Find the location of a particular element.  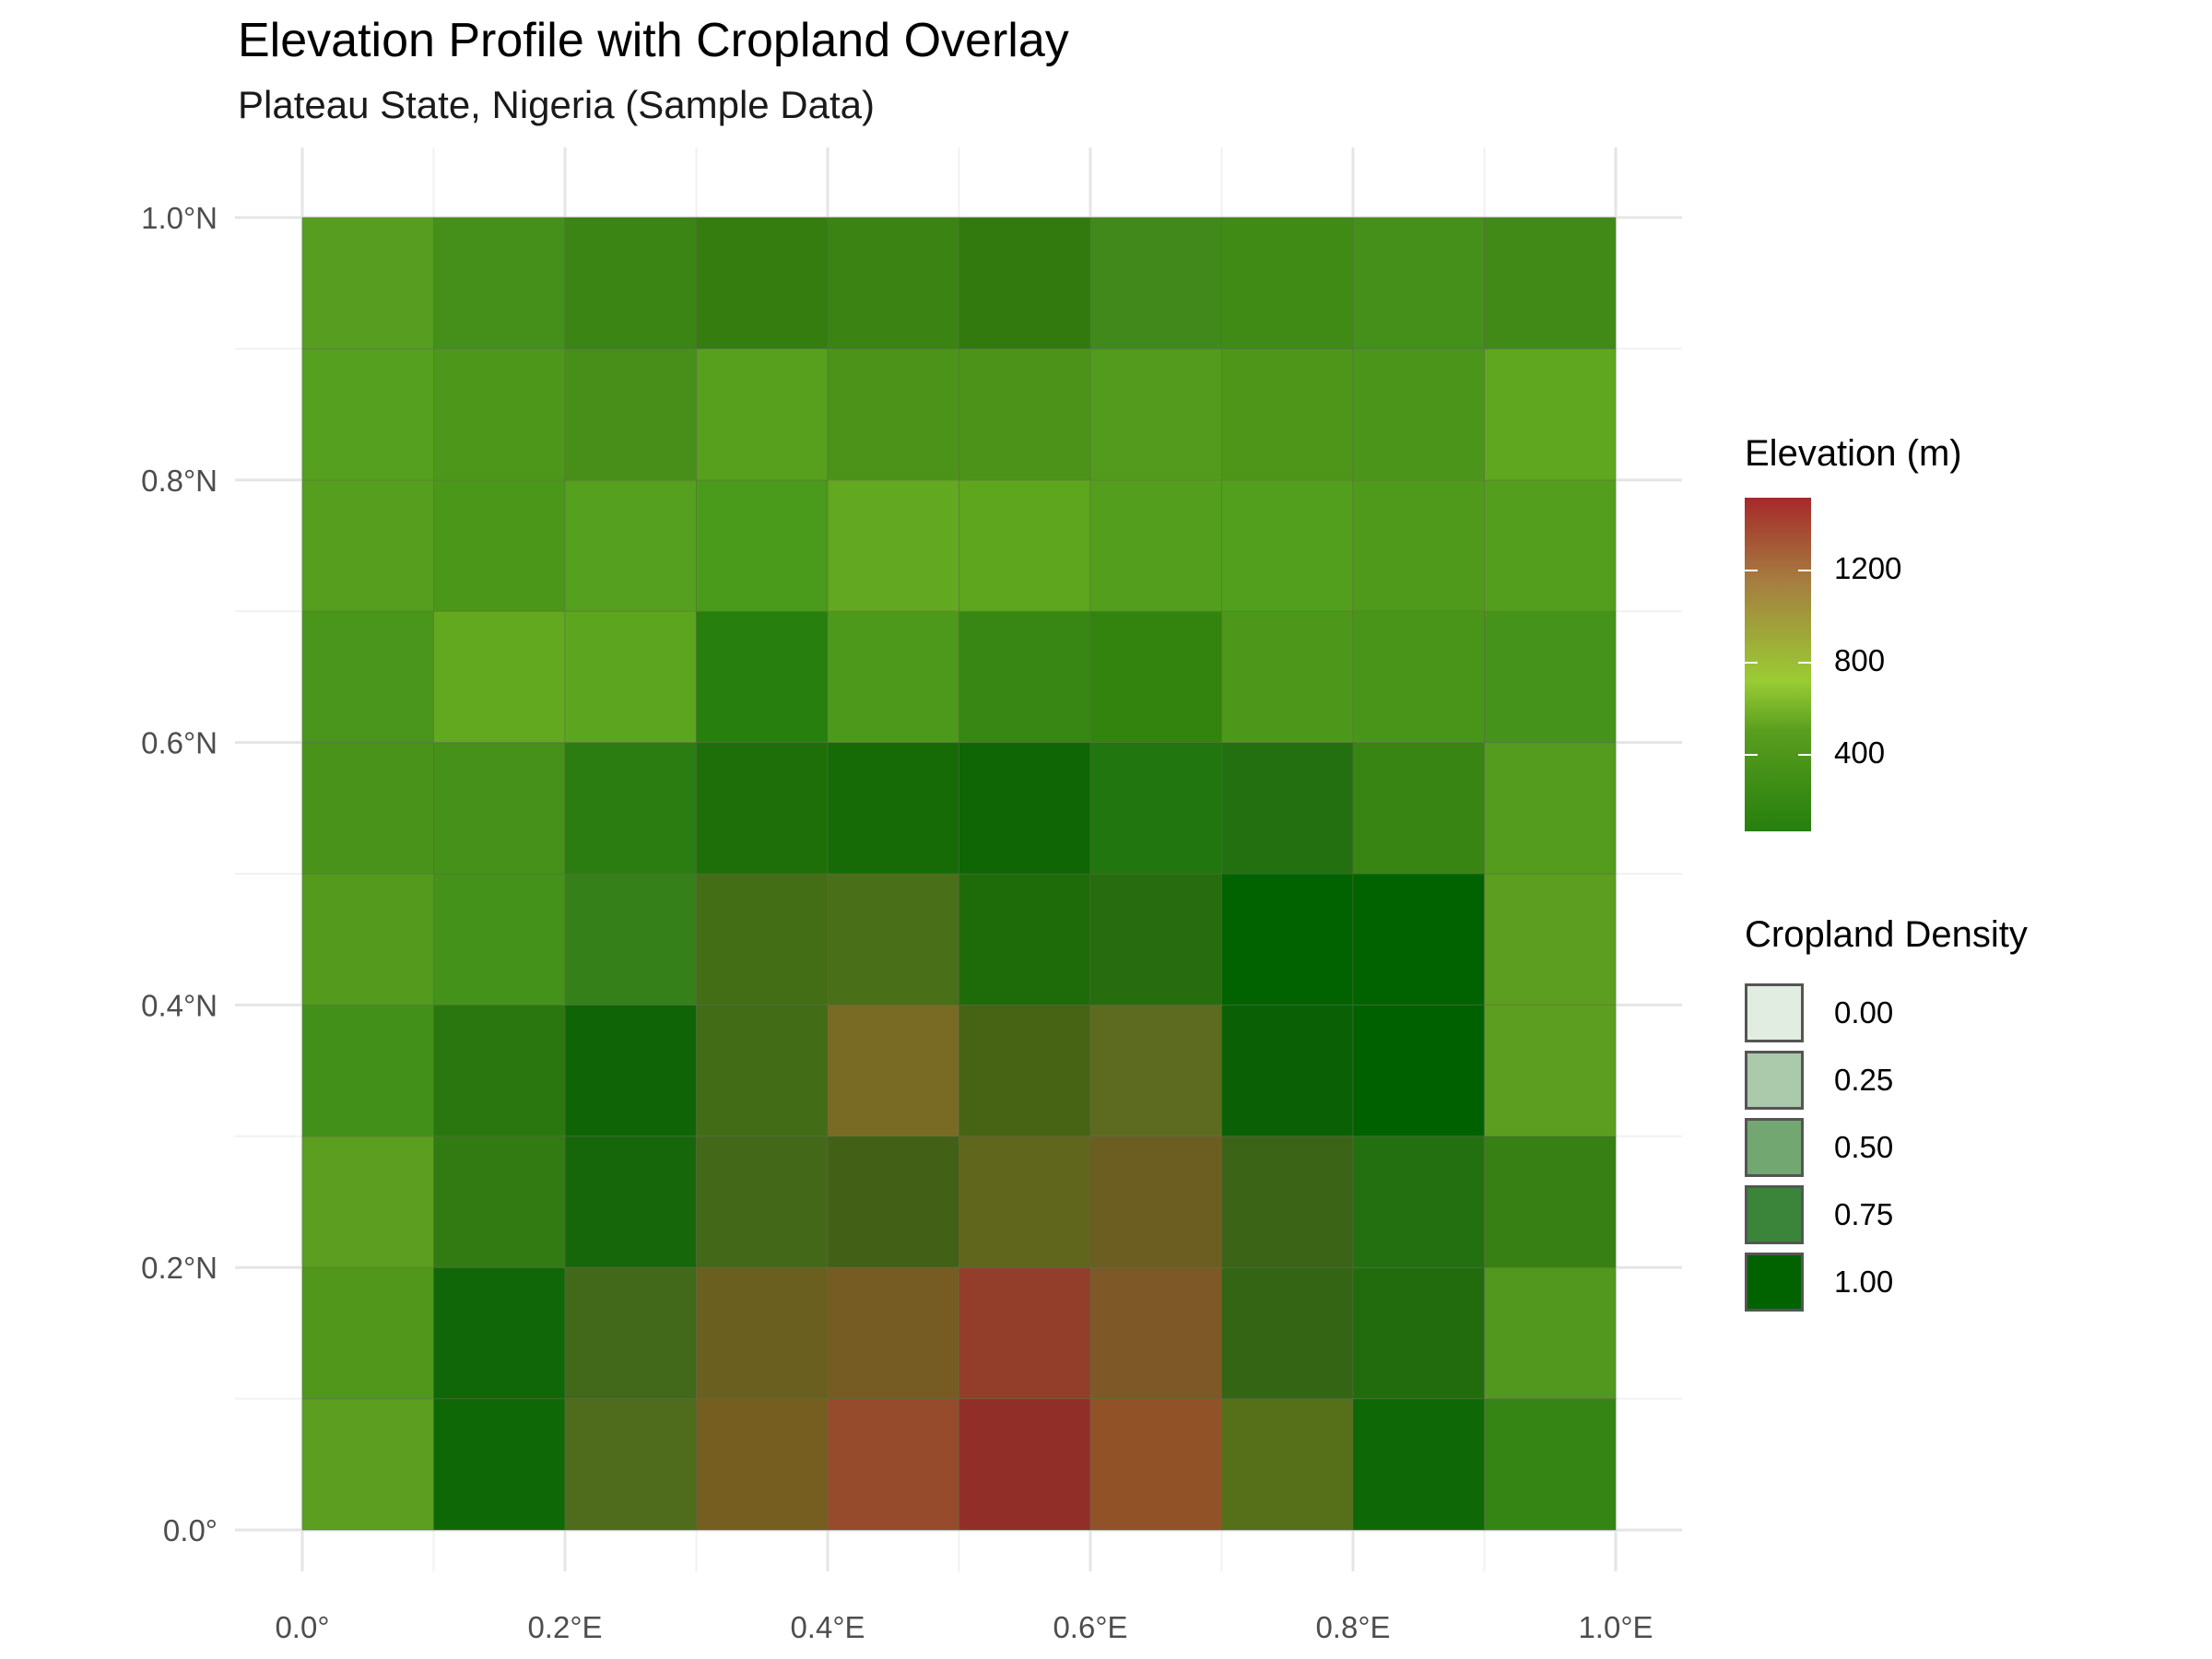

x-tick-label: 0.6°E is located at coordinates (1090, 1627).